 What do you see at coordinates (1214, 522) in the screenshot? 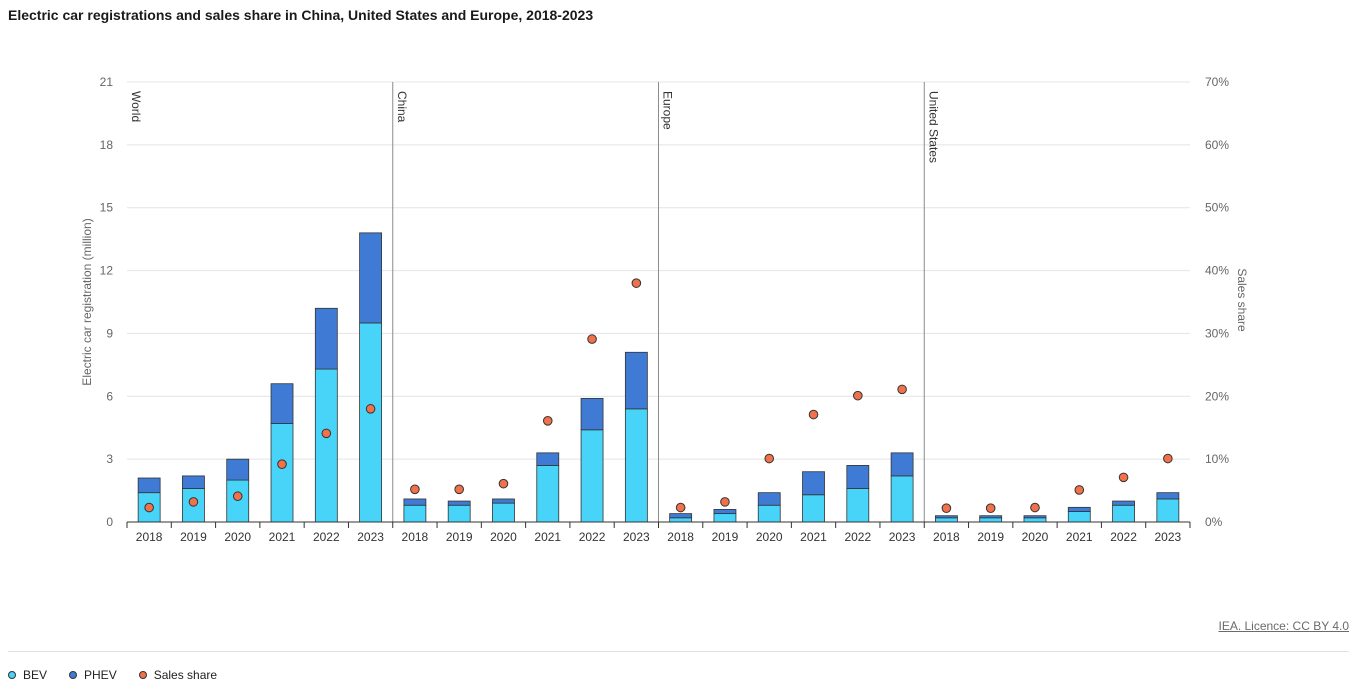
I see `y2-tick-label: 0%` at bounding box center [1214, 522].